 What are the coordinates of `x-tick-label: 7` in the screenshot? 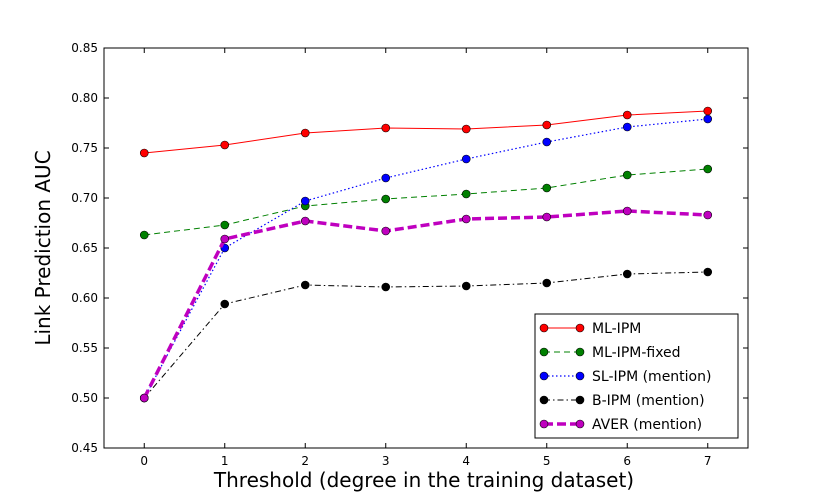 It's located at (708, 461).